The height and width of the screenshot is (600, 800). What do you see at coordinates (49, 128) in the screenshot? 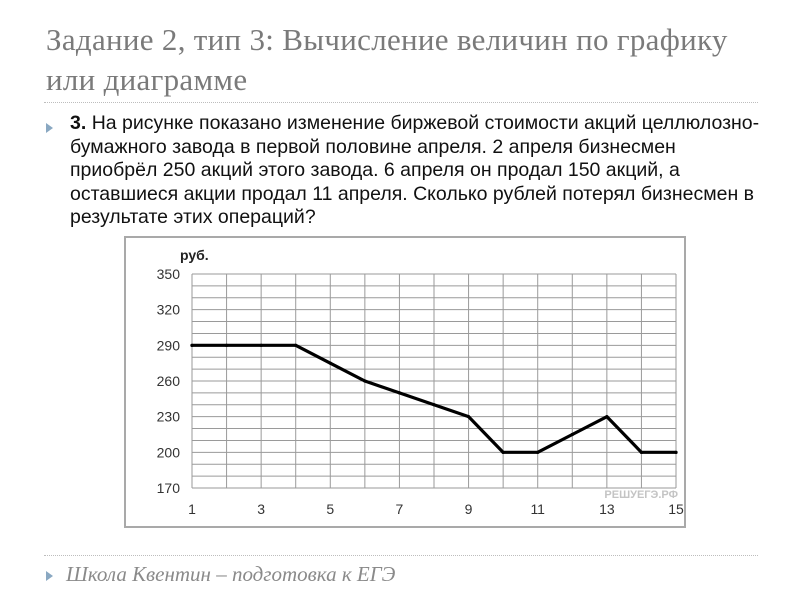
I see `bullet-arrow-icon` at bounding box center [49, 128].